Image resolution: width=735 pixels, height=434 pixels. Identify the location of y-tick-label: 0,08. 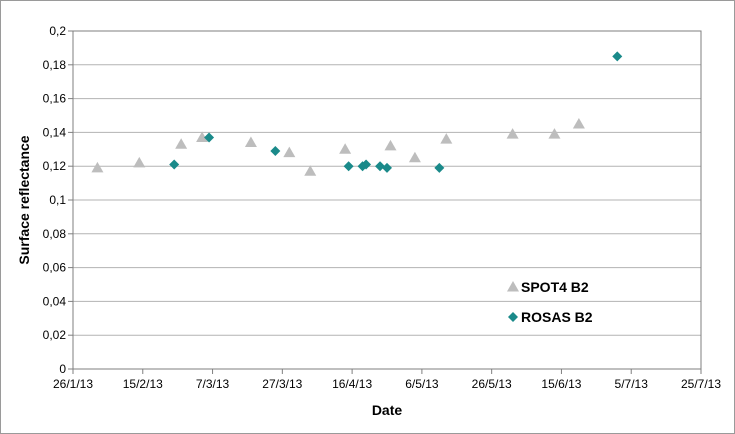
(55, 234).